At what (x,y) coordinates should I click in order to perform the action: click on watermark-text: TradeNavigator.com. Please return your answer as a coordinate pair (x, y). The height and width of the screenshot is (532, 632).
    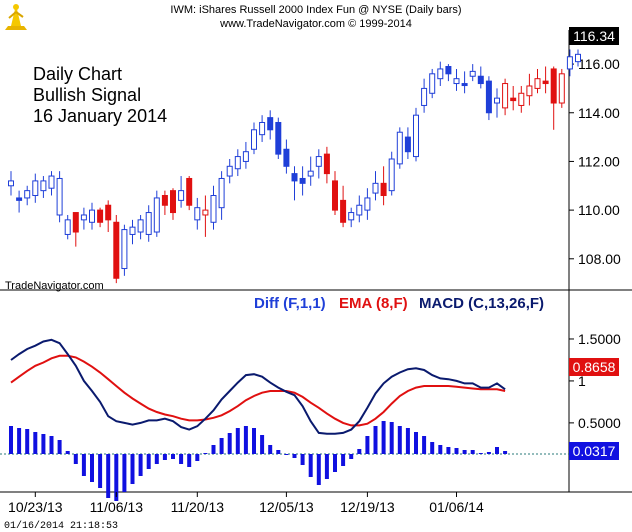
    Looking at the image, I should click on (54, 286).